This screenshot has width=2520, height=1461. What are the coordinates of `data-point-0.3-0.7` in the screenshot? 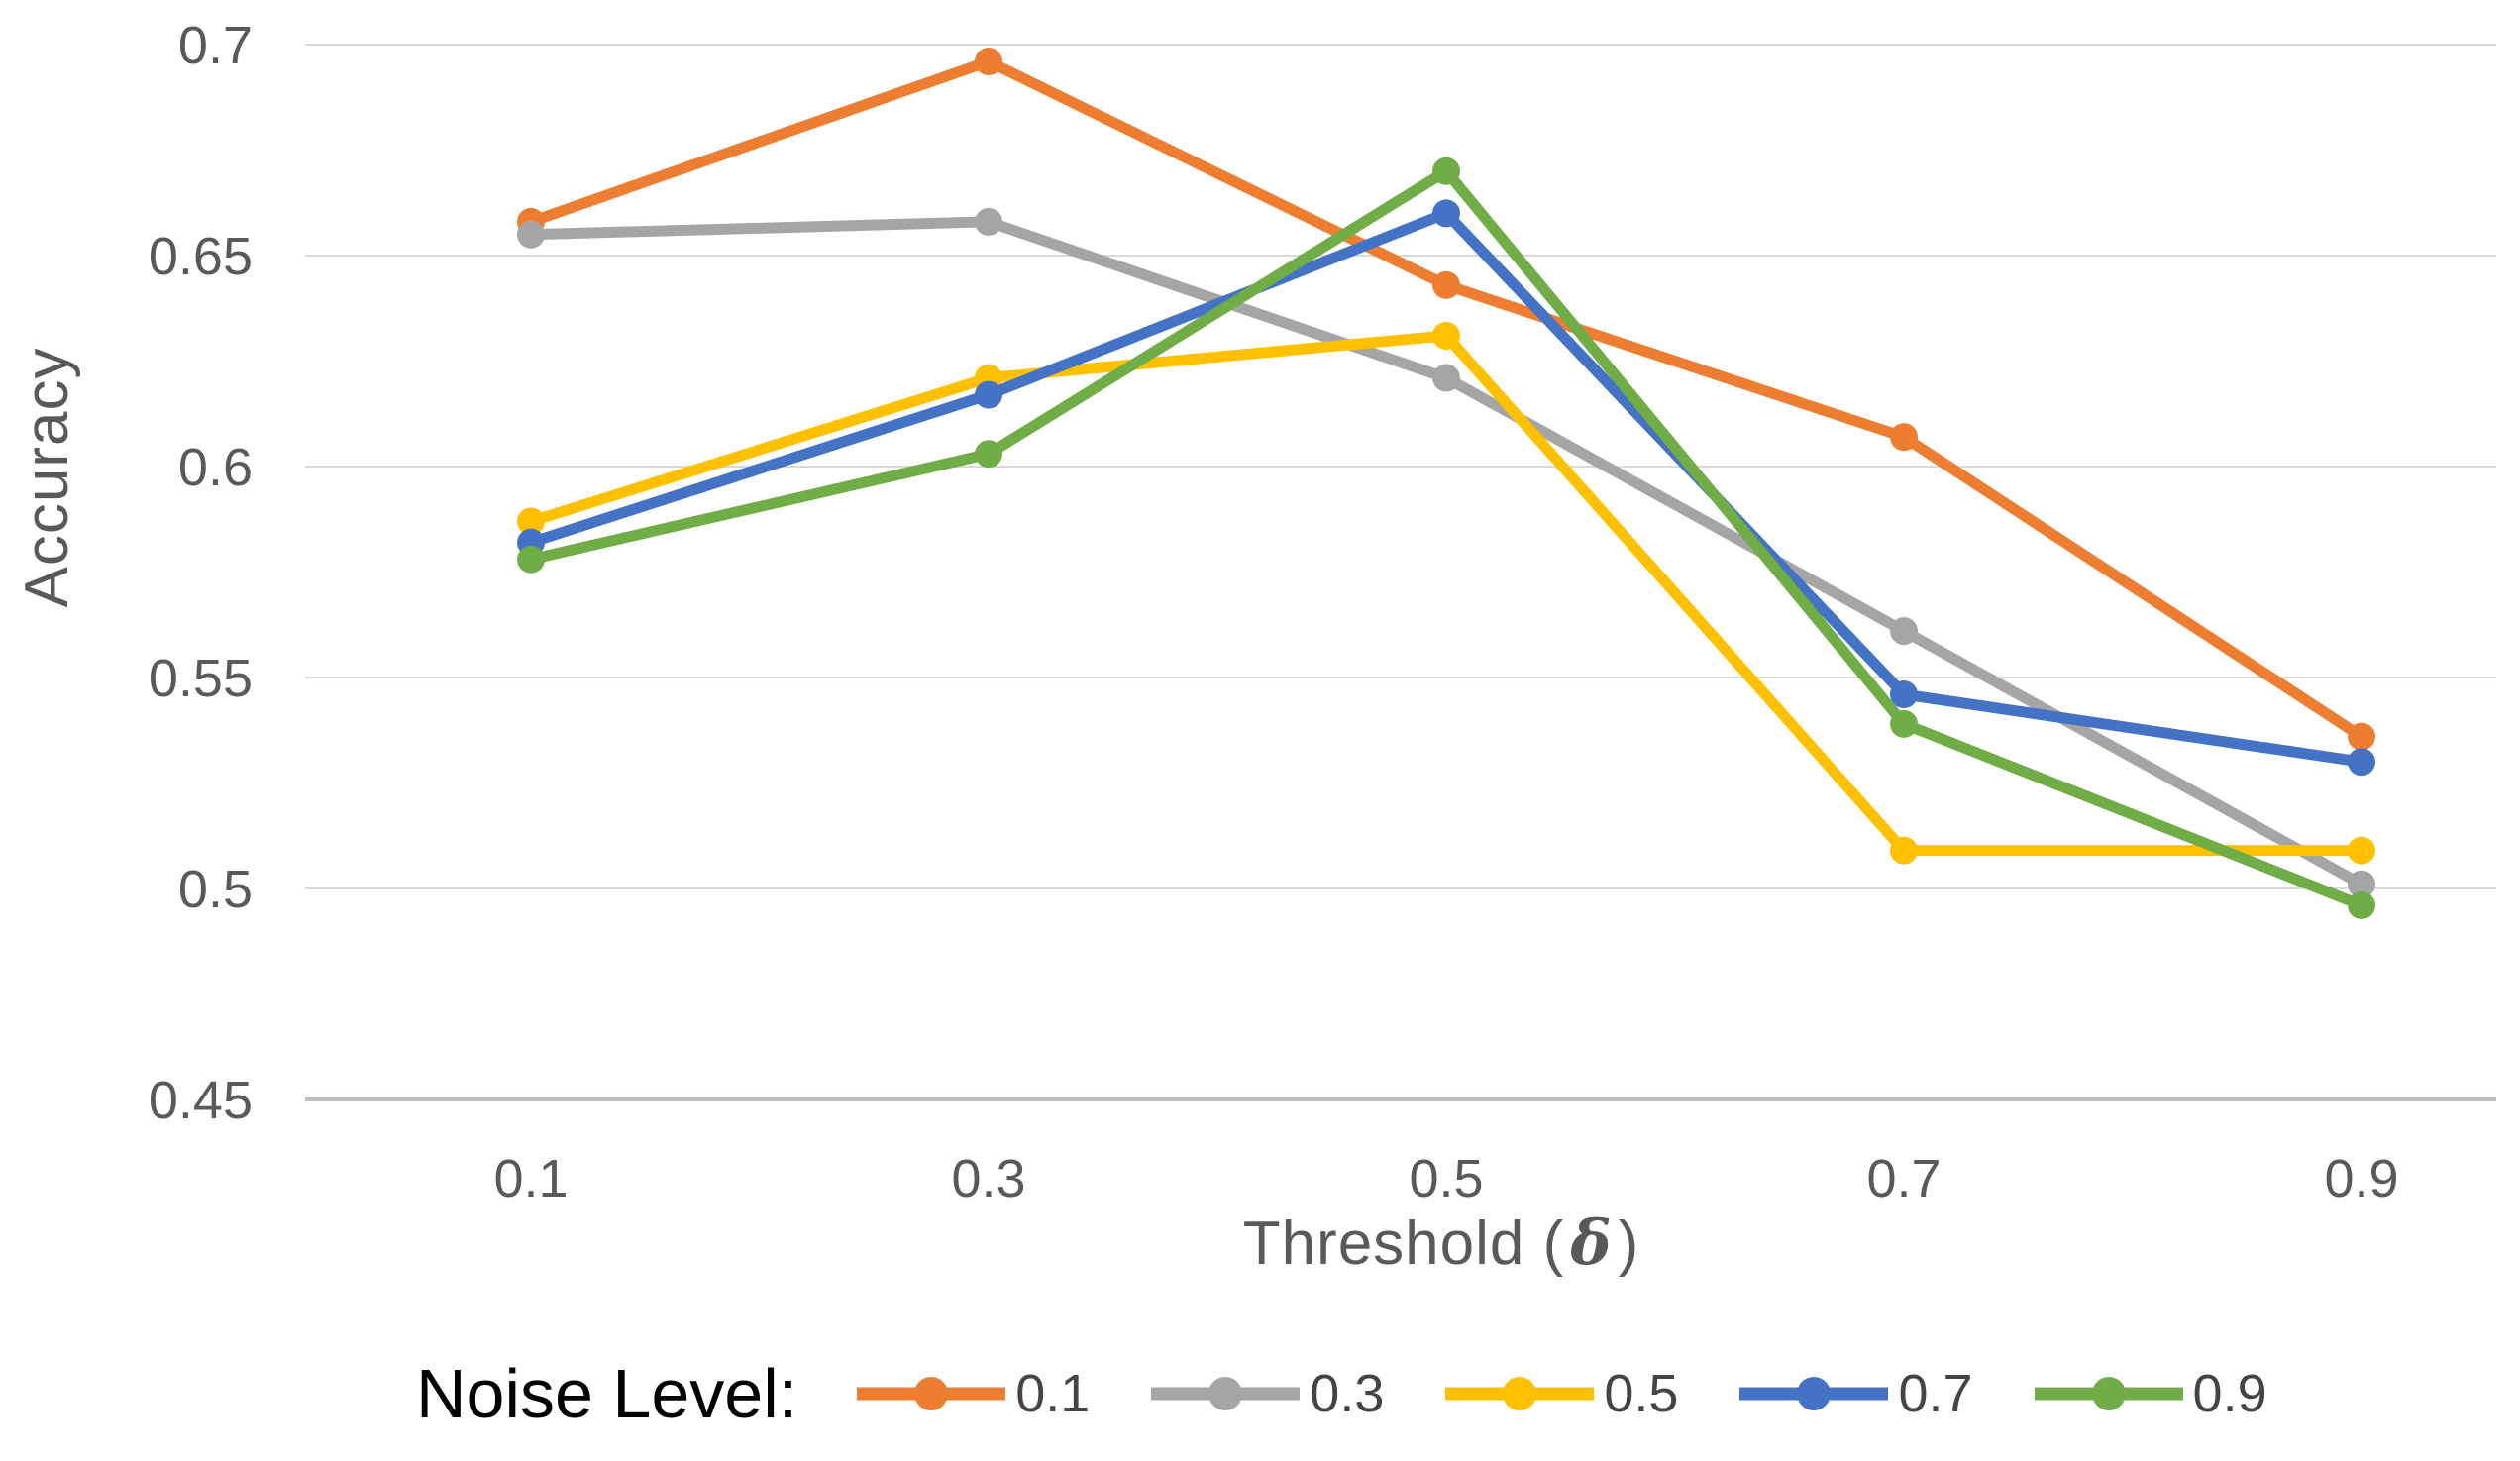 It's located at (1904, 632).